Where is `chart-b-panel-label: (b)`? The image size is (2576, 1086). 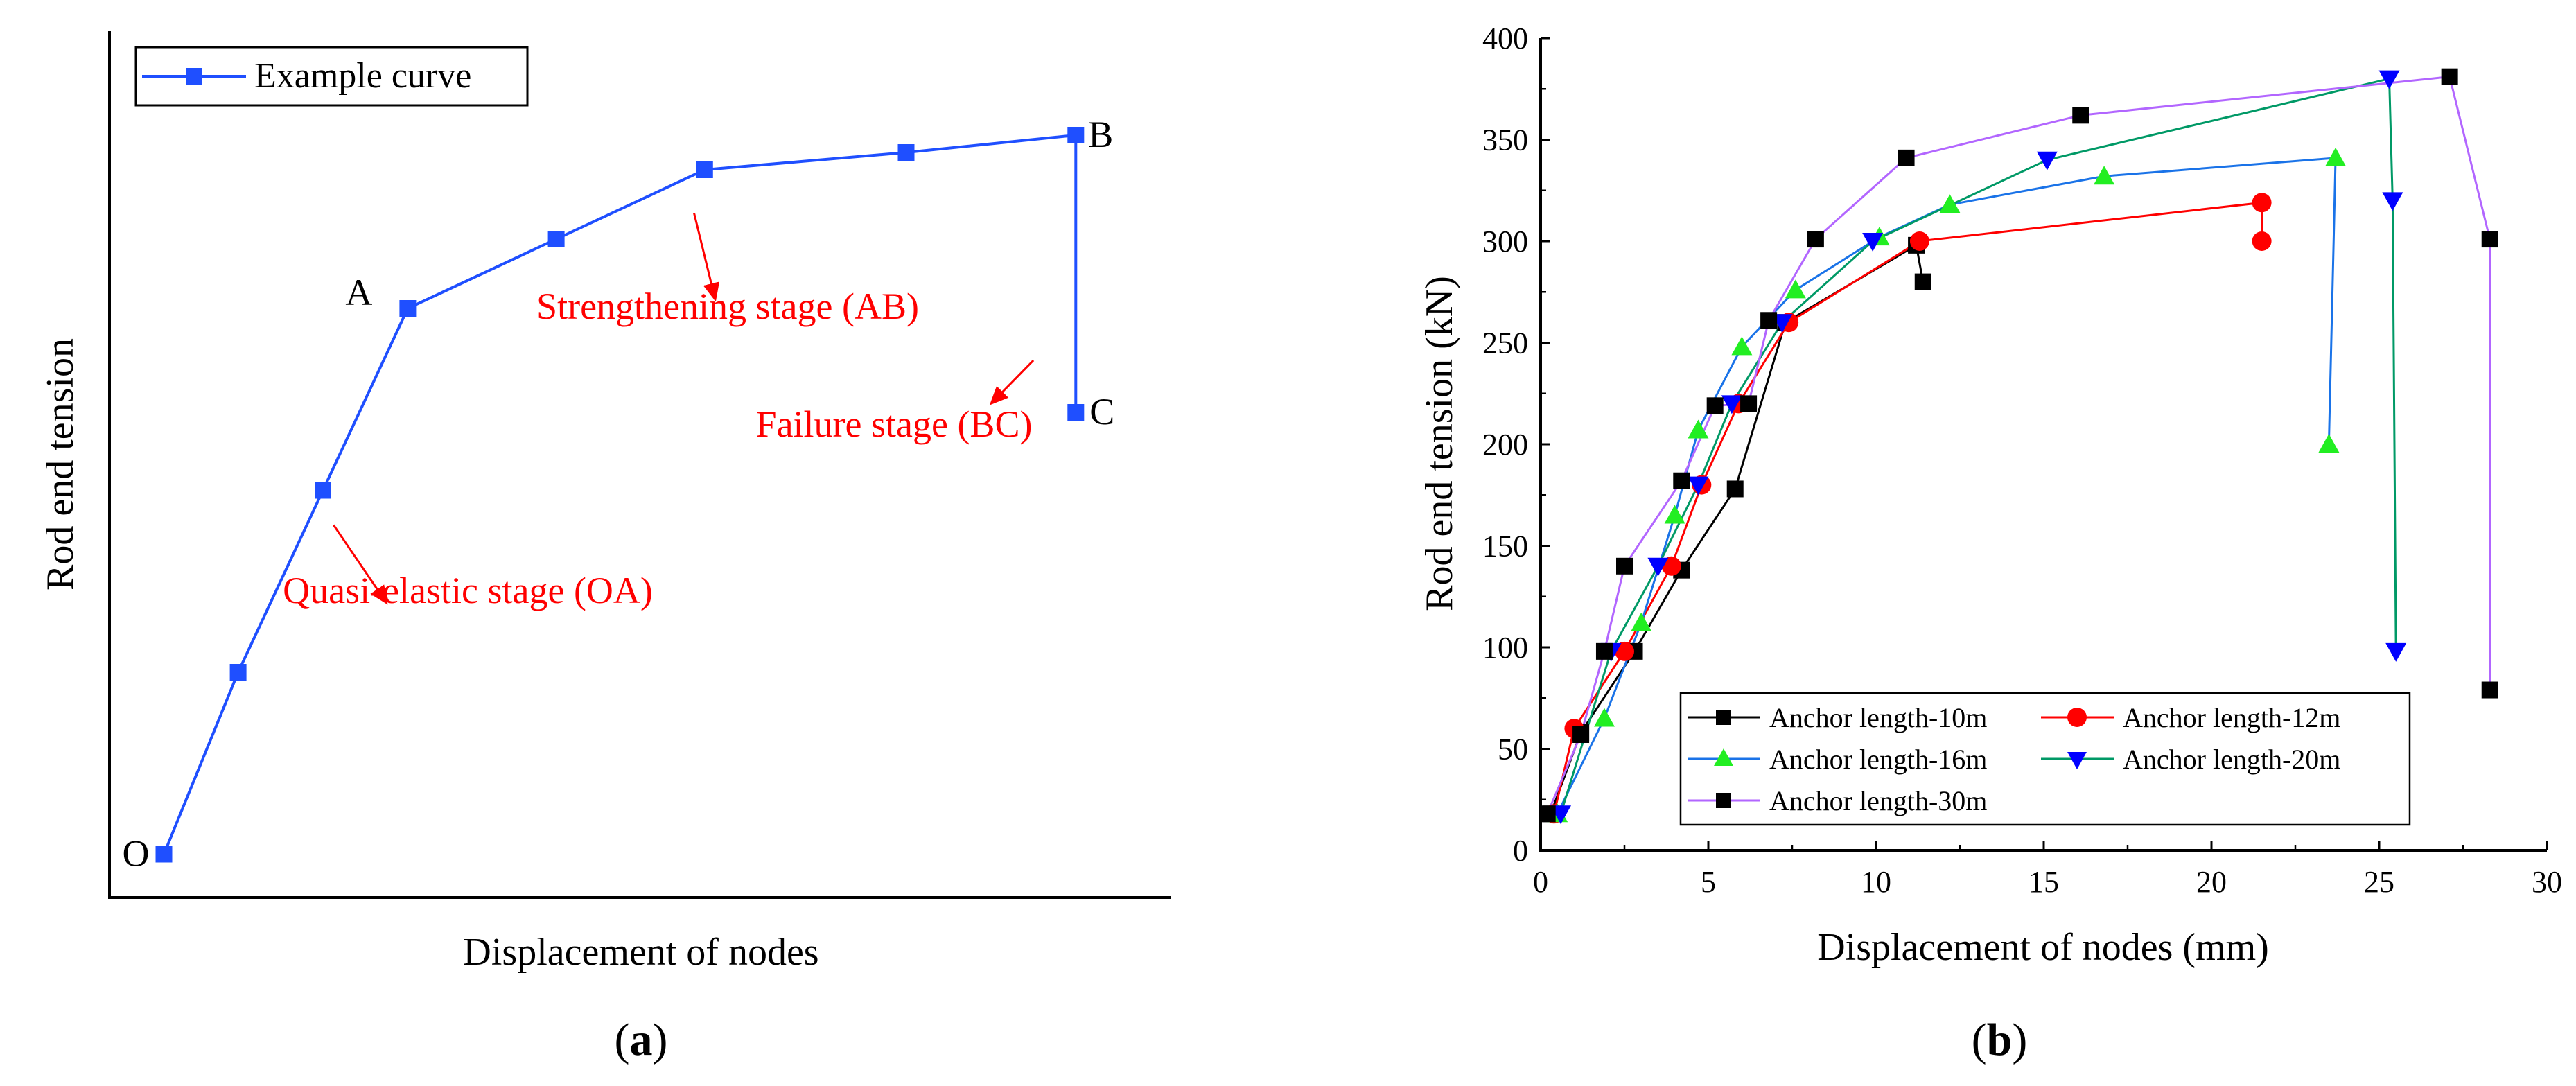
chart-b-panel-label: (b) is located at coordinates (2000, 1040).